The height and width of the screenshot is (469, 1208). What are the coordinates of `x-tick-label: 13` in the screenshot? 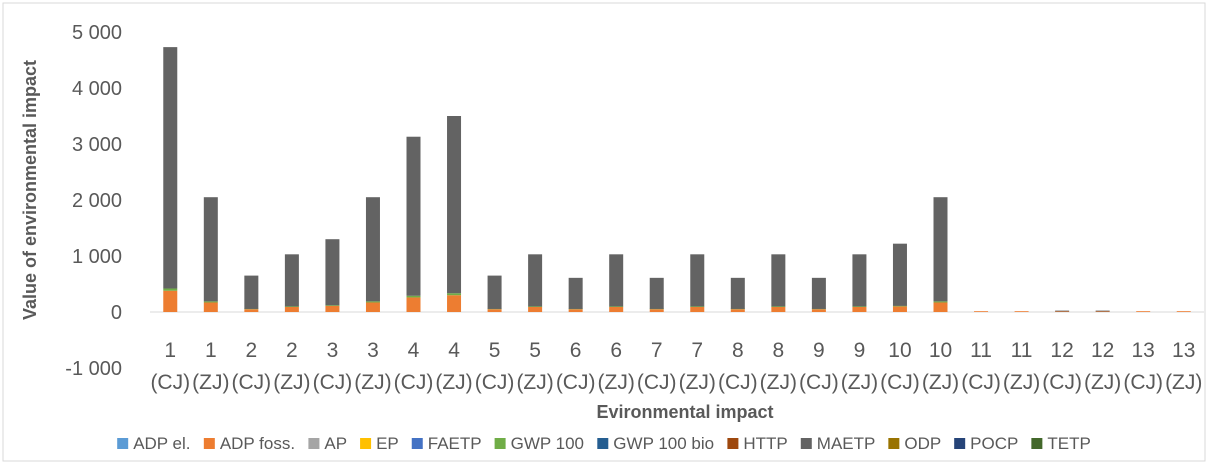 It's located at (1183, 350).